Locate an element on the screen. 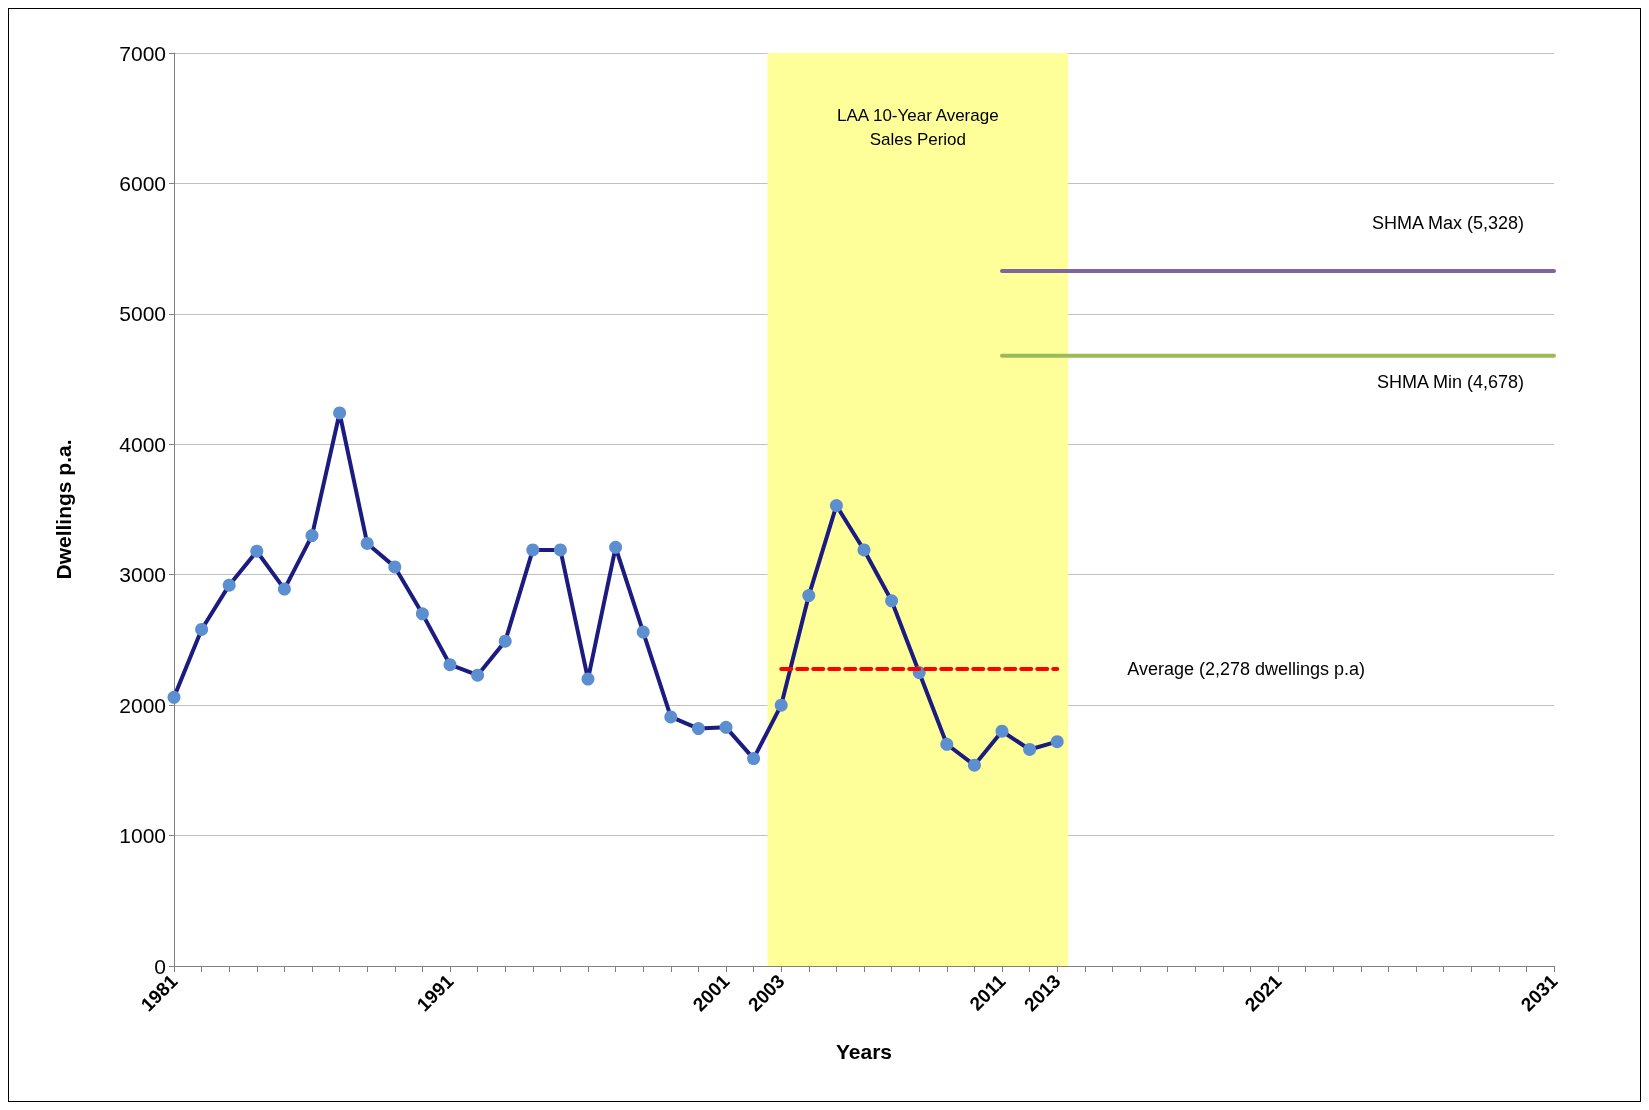 The width and height of the screenshot is (1649, 1110). y-tick-label: 5000 is located at coordinates (142, 314).